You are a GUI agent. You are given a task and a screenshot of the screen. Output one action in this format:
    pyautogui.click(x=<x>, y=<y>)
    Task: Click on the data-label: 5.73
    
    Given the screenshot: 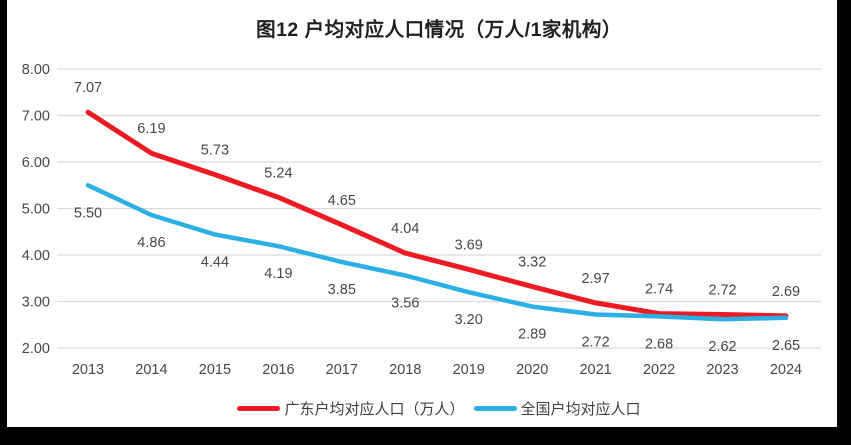 What is the action you would take?
    pyautogui.click(x=215, y=151)
    